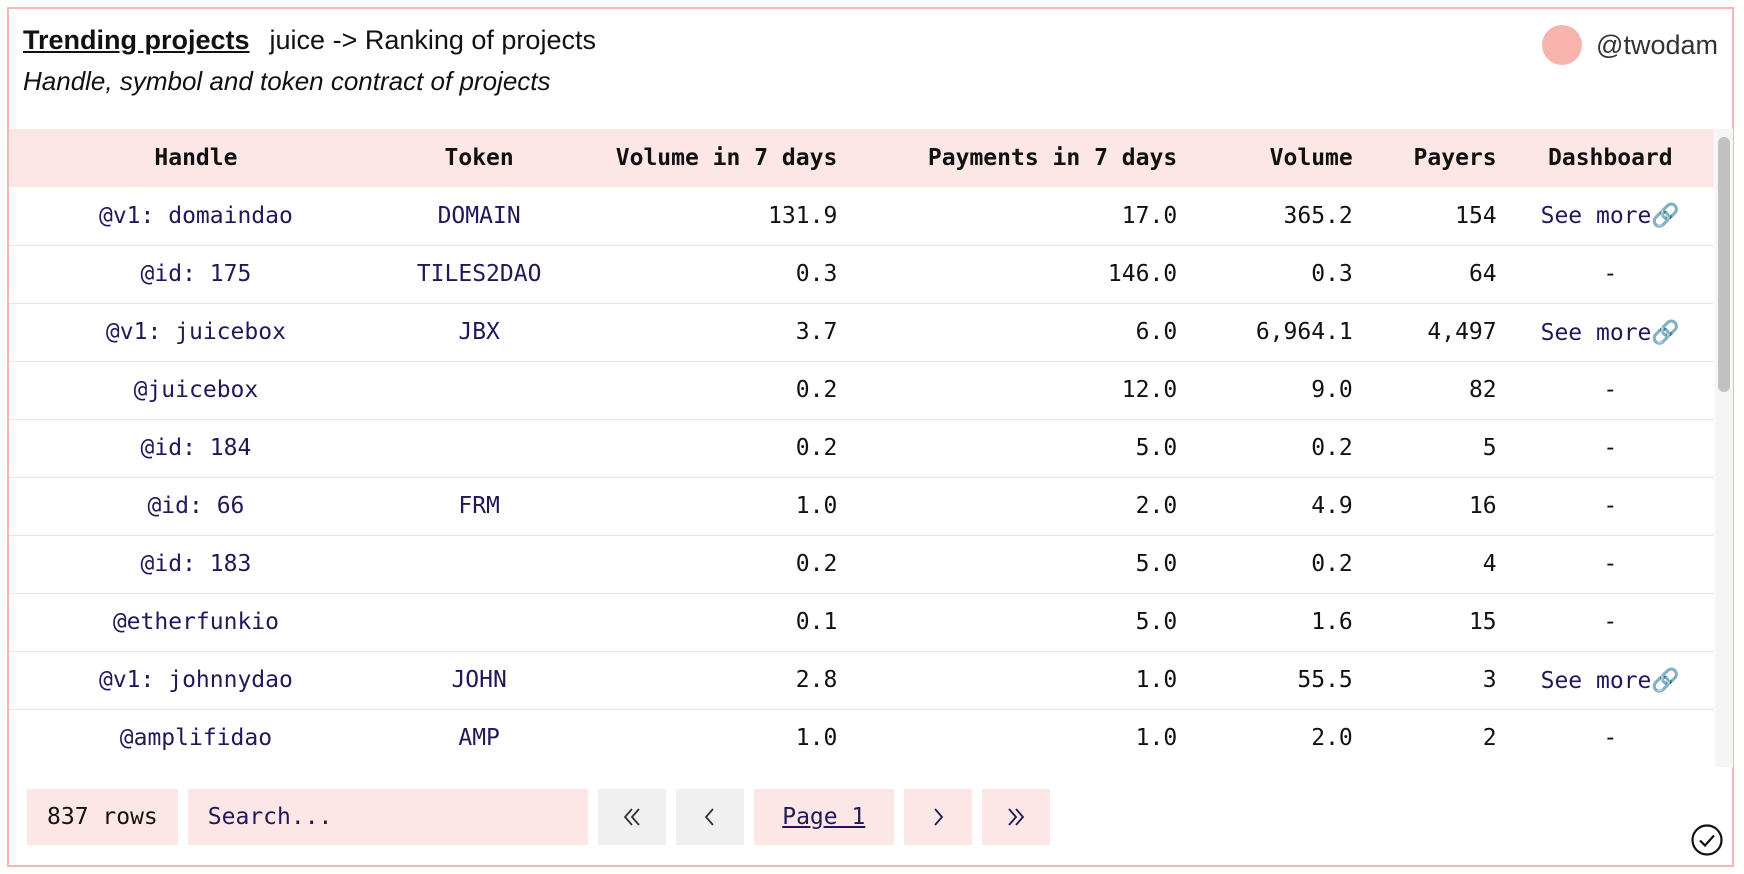 The width and height of the screenshot is (1744, 874). I want to click on token-cell: AMP, so click(479, 738).